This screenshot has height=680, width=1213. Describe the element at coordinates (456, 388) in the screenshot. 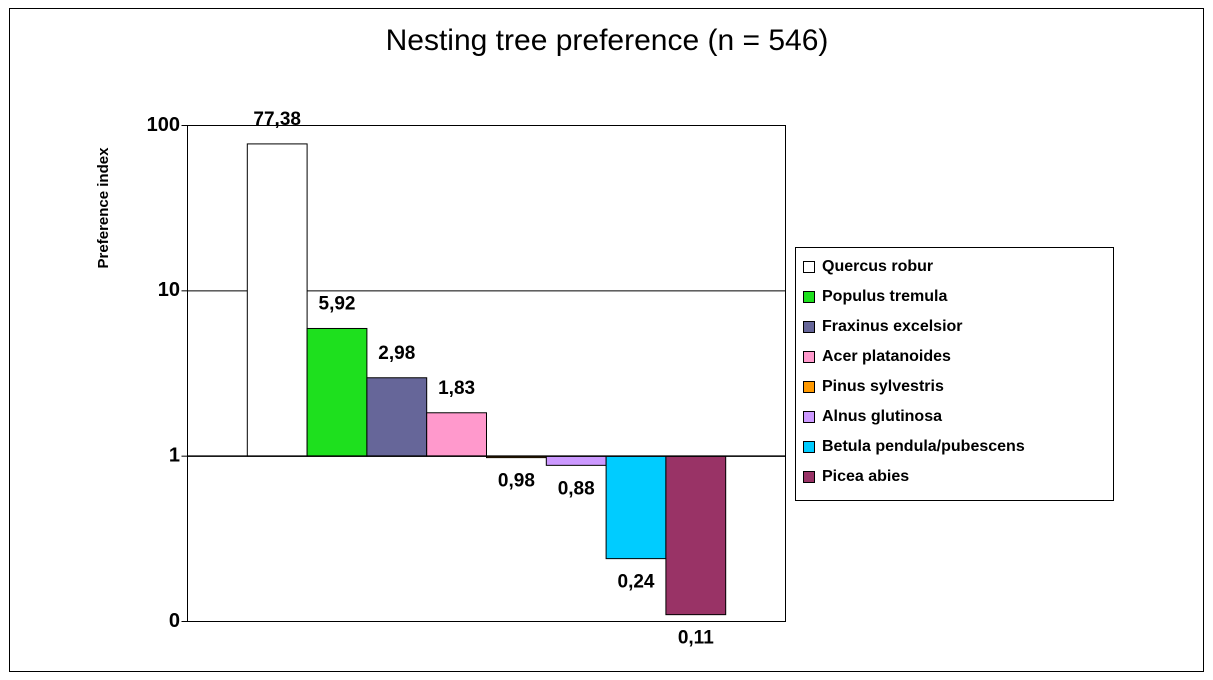

I see `data-label: 1,83` at that location.